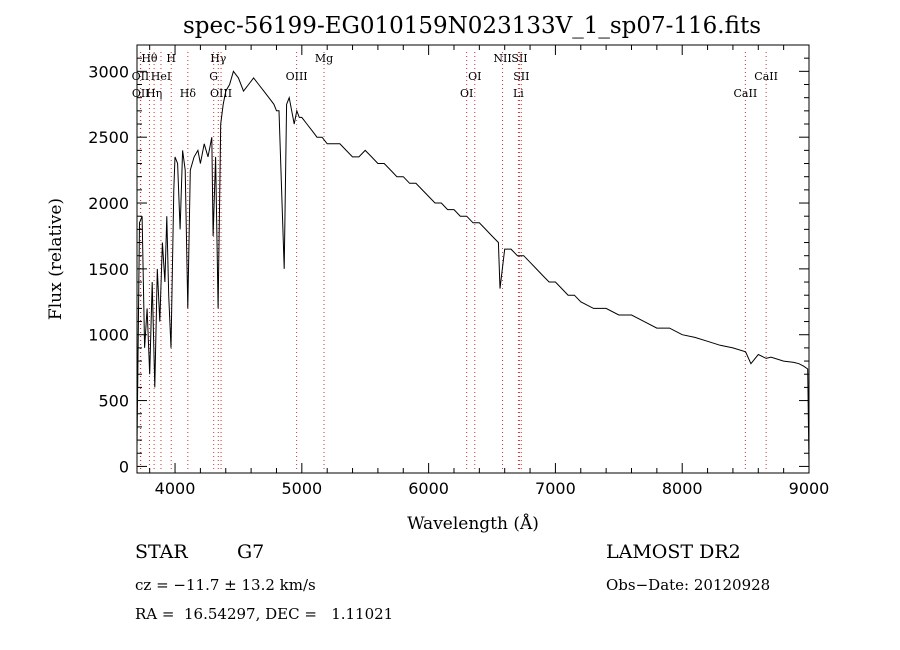 Image resolution: width=900 pixels, height=650 pixels. I want to click on x-axis-label: Wavelength (Å), so click(473, 523).